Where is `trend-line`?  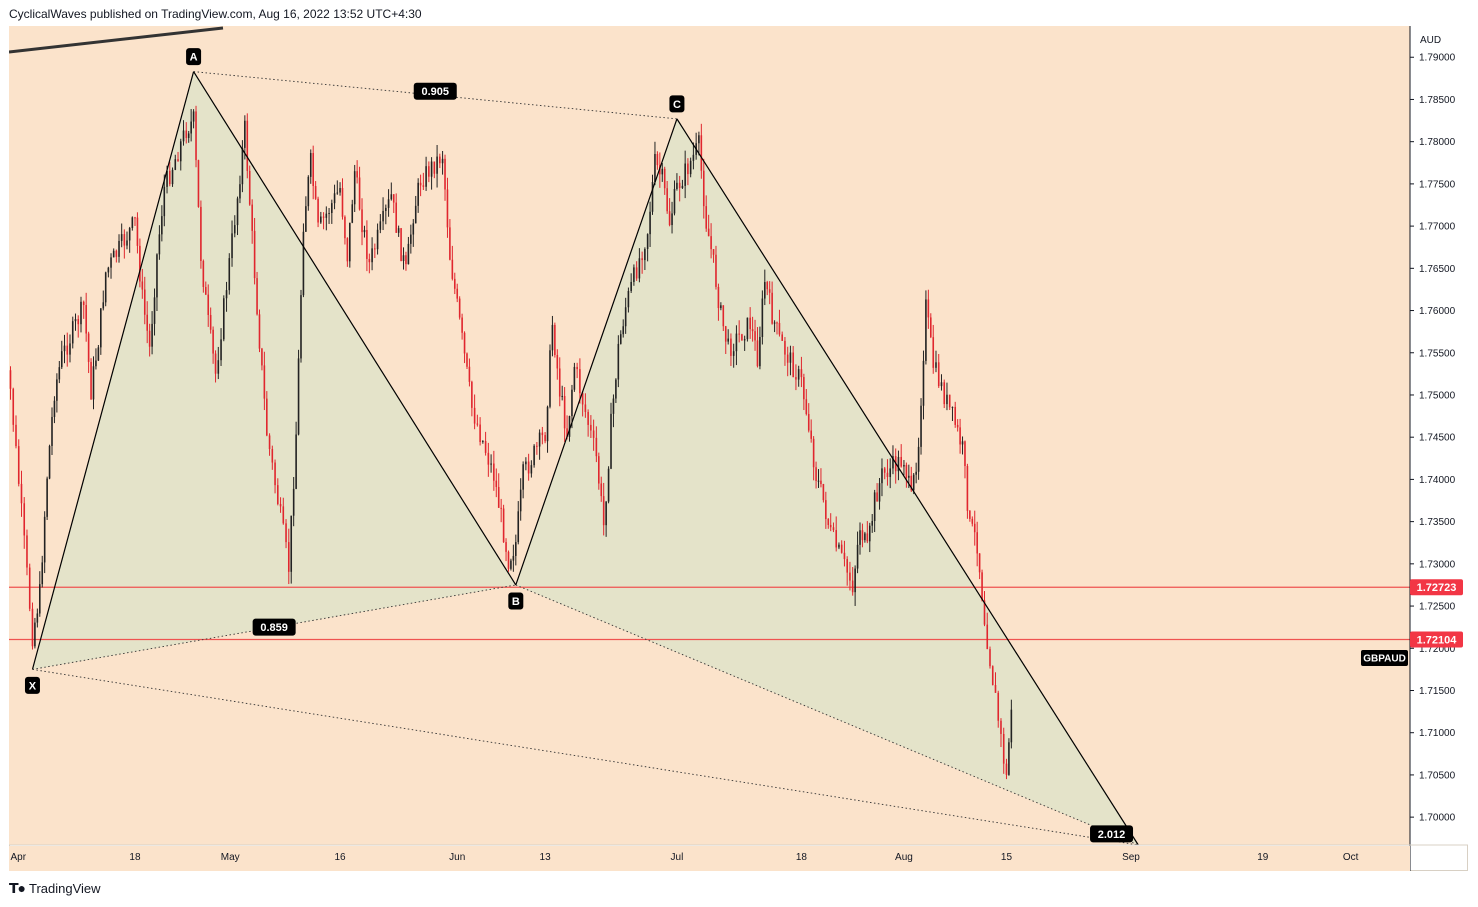 trend-line is located at coordinates (116, 40).